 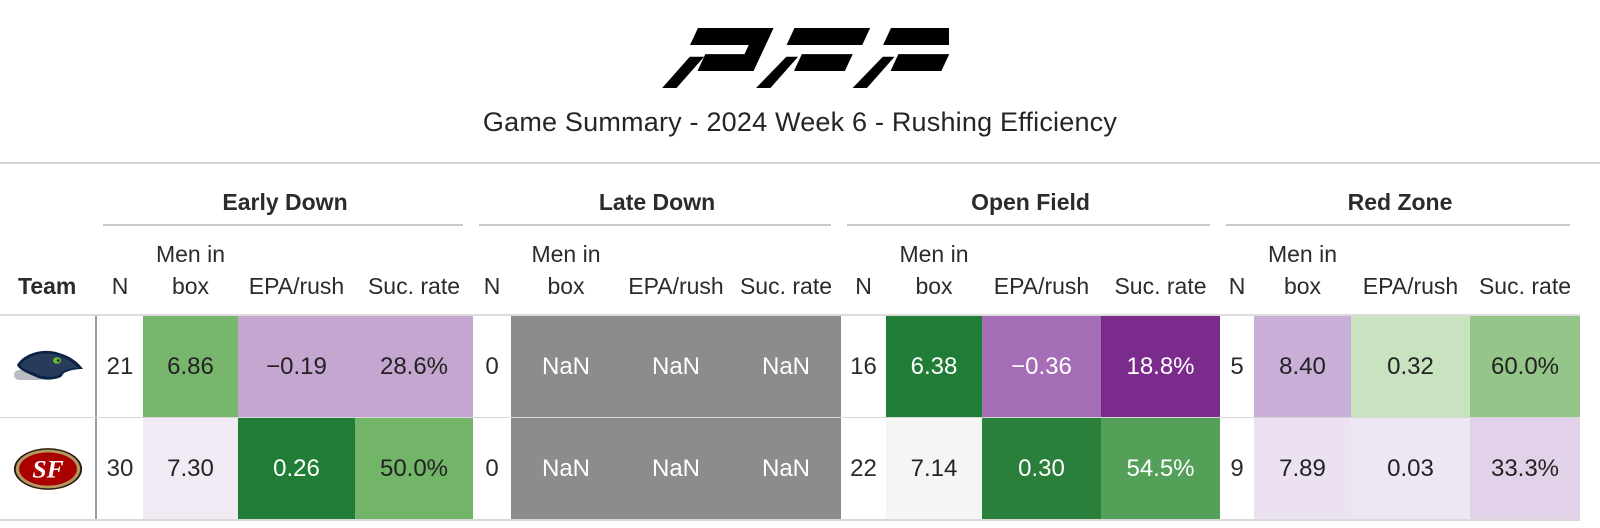 I want to click on svg-text: SF, so click(x=47, y=468).